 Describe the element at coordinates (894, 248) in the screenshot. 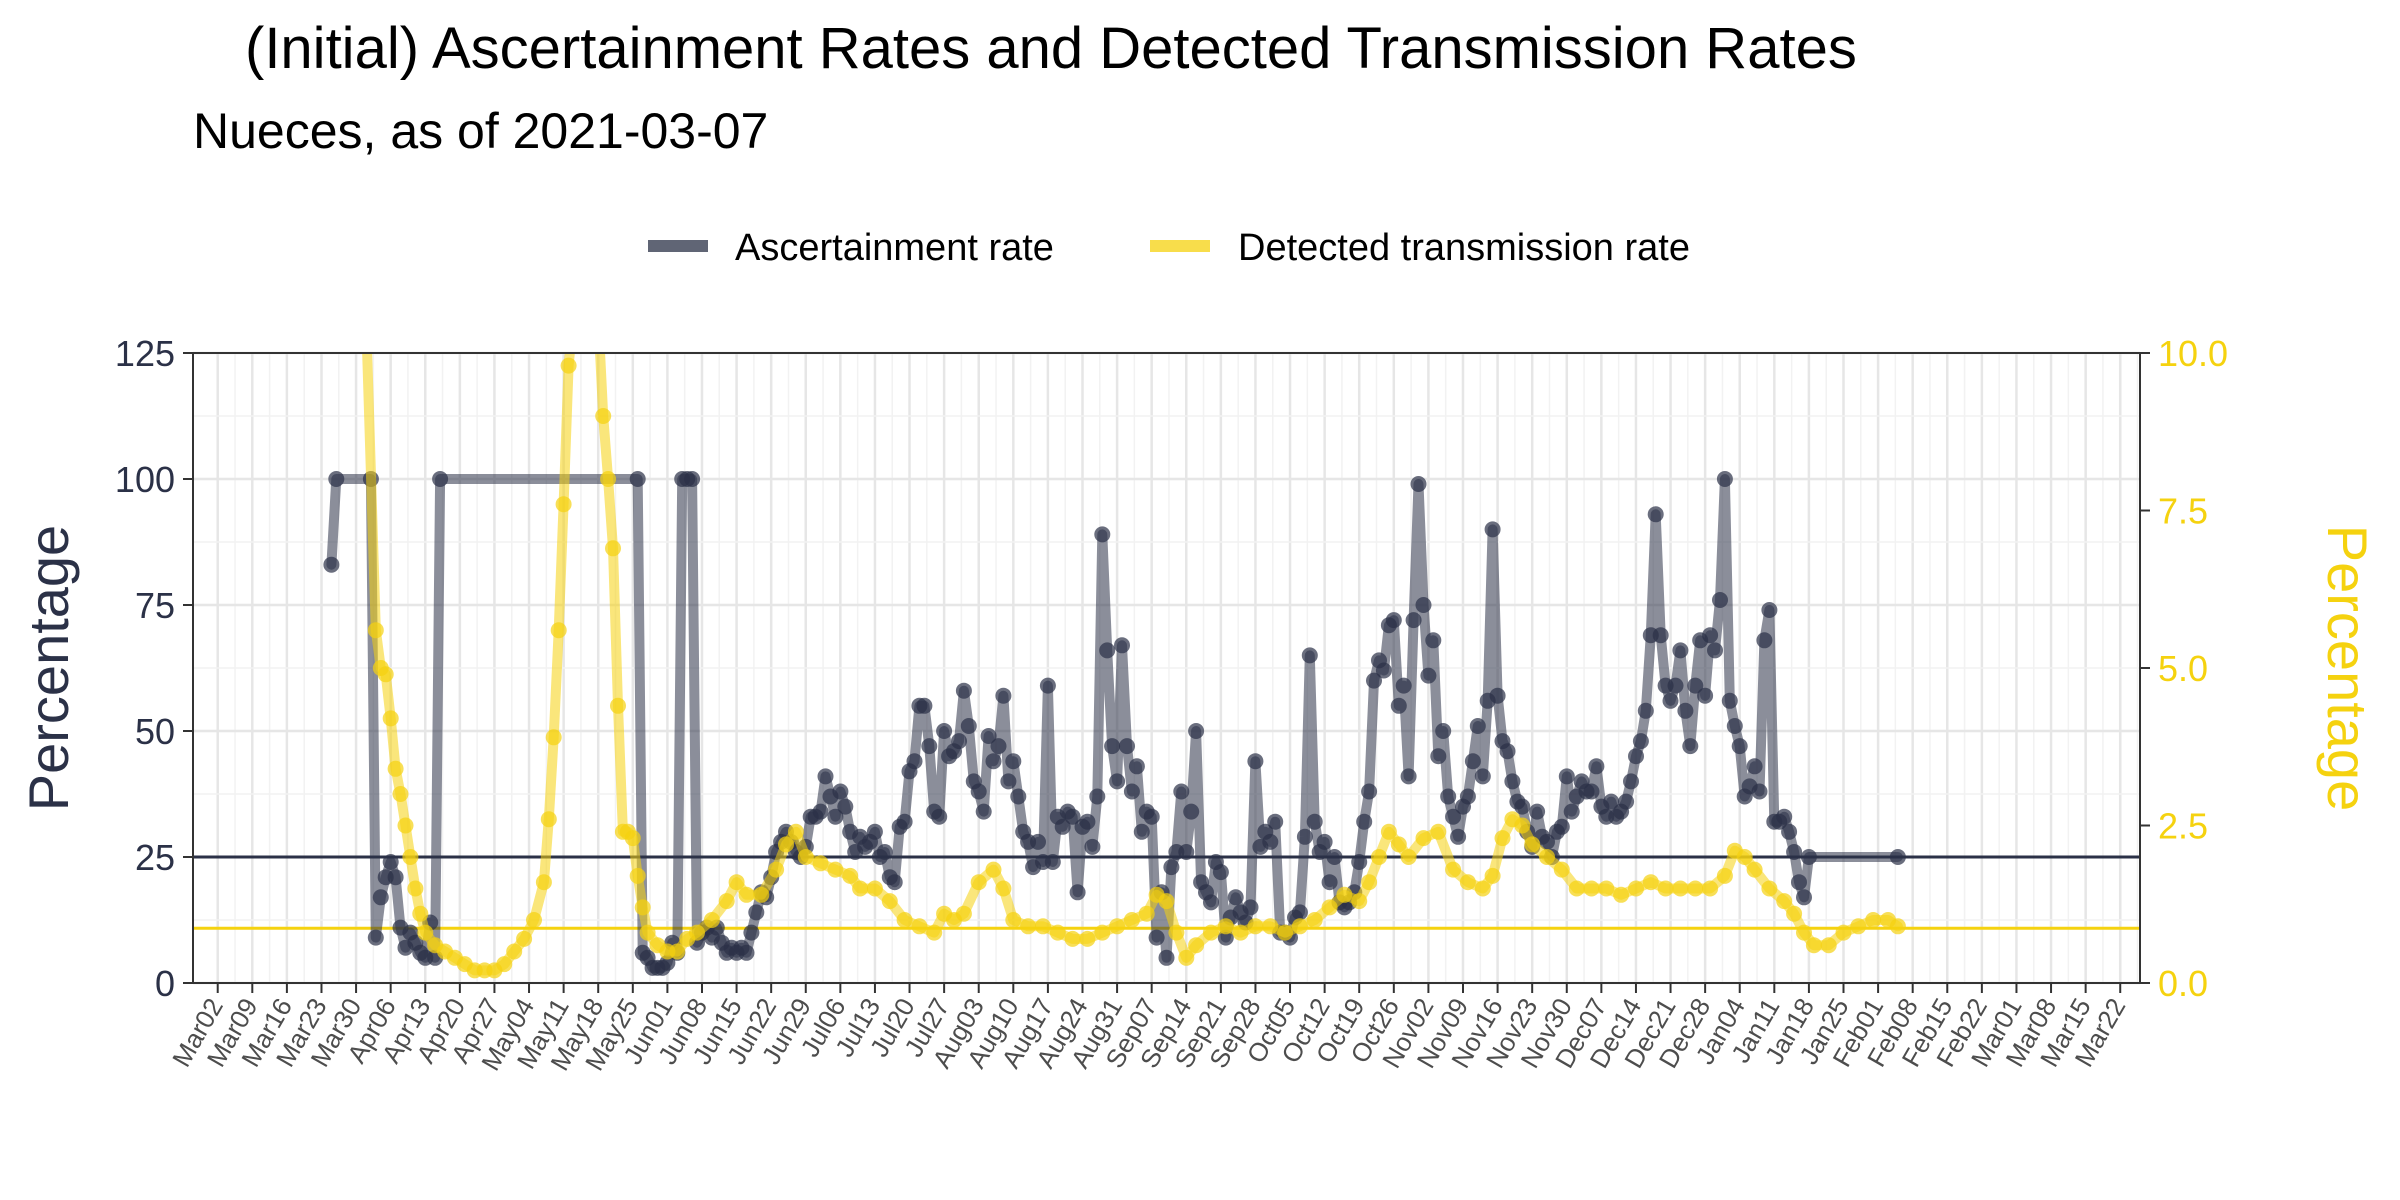

I see `legend-label-ascertainment-rate: Ascertainment rate` at that location.